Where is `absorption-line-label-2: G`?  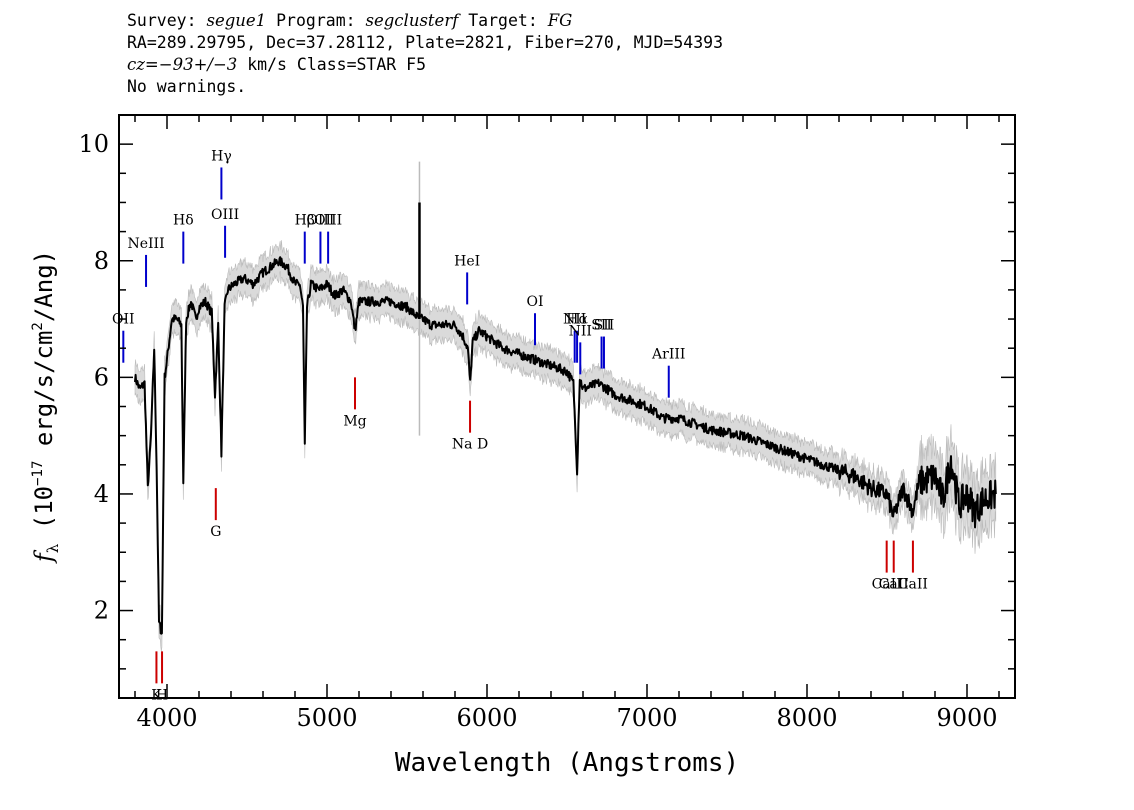
absorption-line-label-2: G is located at coordinates (215, 532).